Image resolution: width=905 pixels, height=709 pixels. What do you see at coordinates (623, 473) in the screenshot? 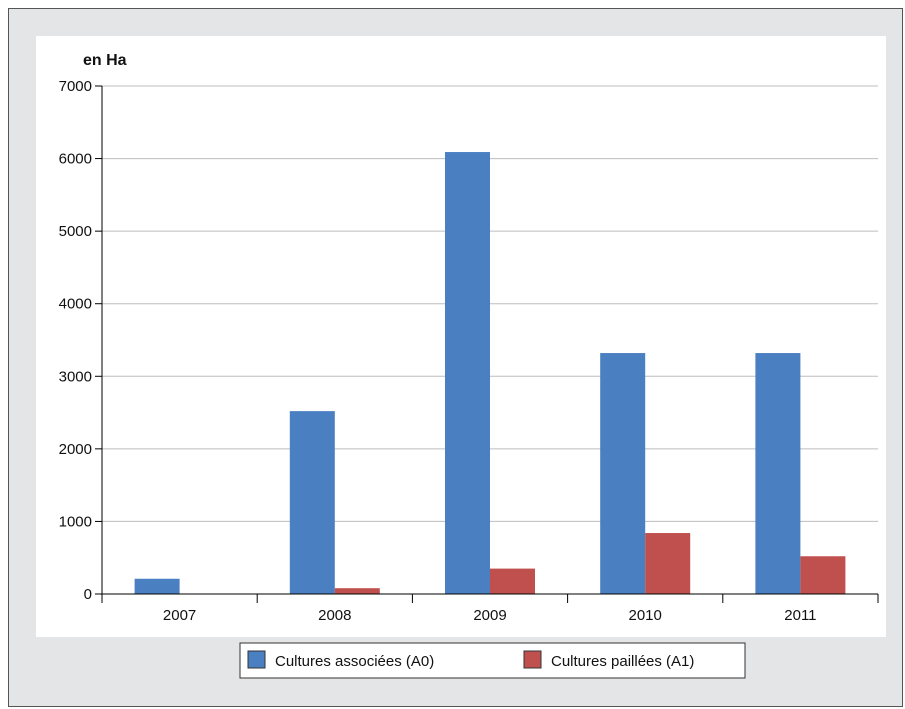
I see `bar-cultures-associees-2010` at bounding box center [623, 473].